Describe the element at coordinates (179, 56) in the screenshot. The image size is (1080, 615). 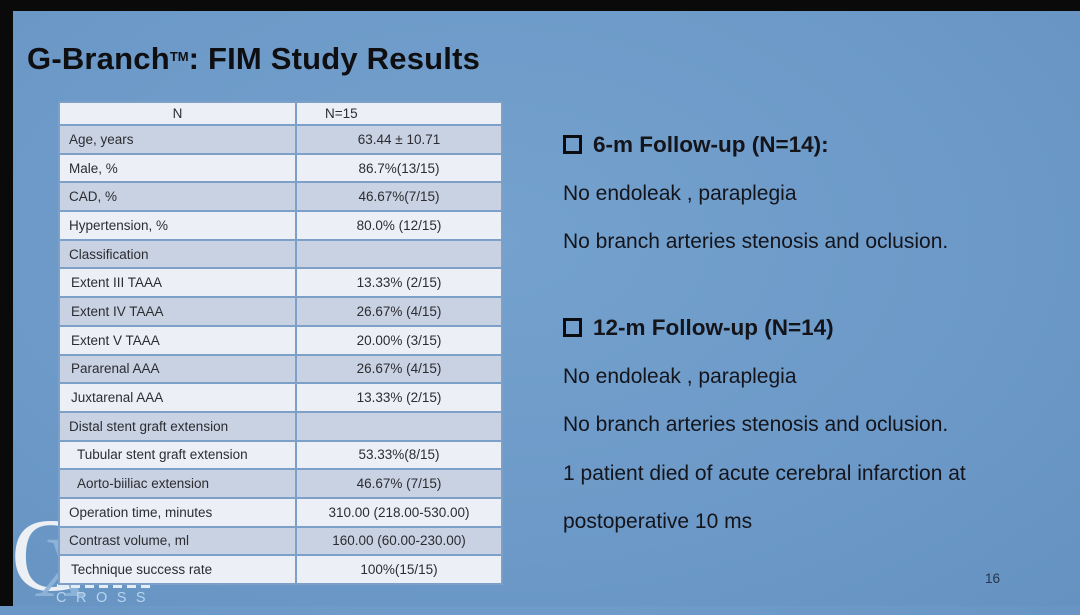
I see `trademark-superscript: TM` at that location.